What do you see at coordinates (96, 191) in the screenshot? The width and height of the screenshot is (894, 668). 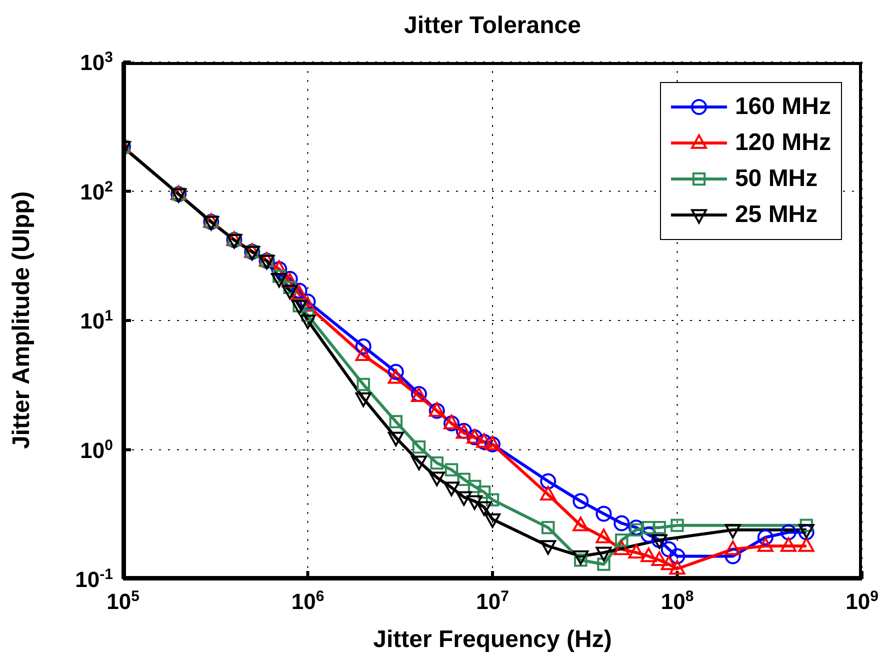 I see `y-tick-label: 10$^{2}$` at bounding box center [96, 191].